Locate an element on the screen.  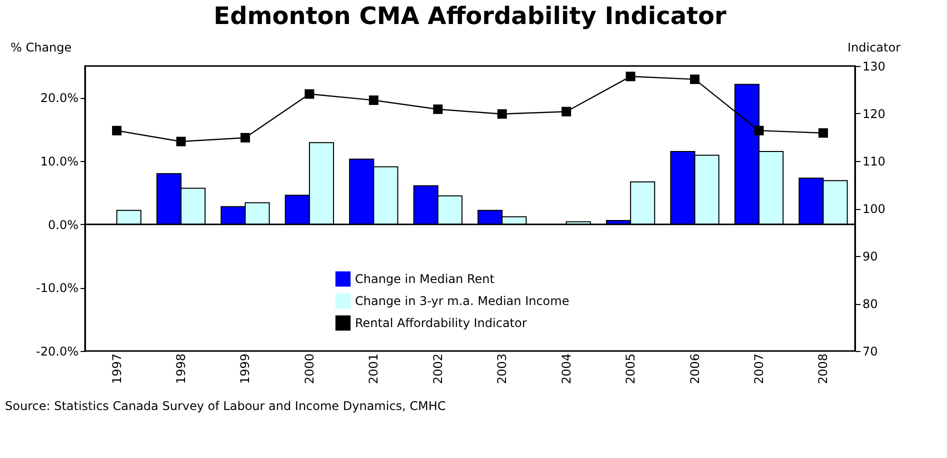
x-tick-label: 2006 is located at coordinates (695, 369).